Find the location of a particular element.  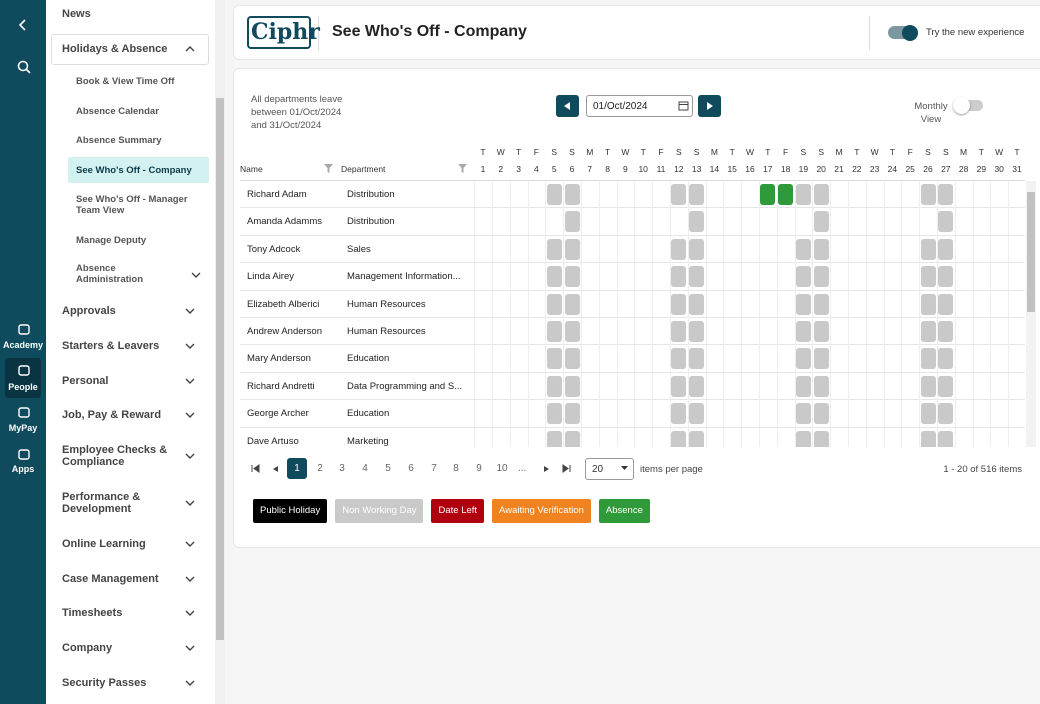

page-number: 8 is located at coordinates (456, 468).